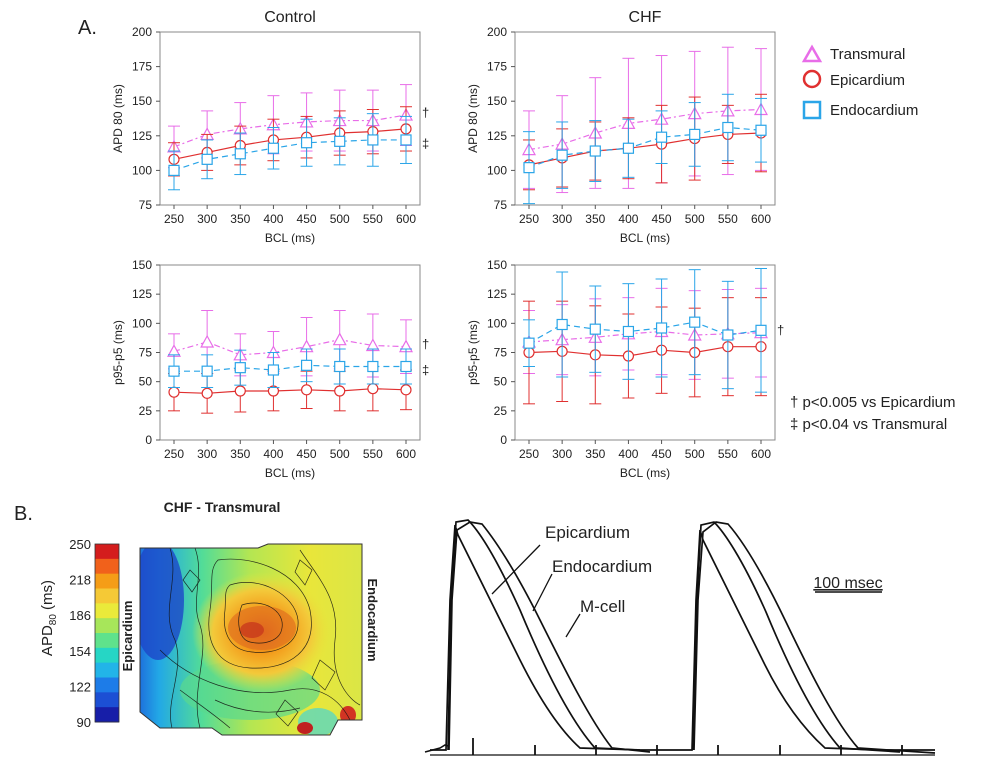  I want to click on x-tick-label: 550, so click(728, 454).